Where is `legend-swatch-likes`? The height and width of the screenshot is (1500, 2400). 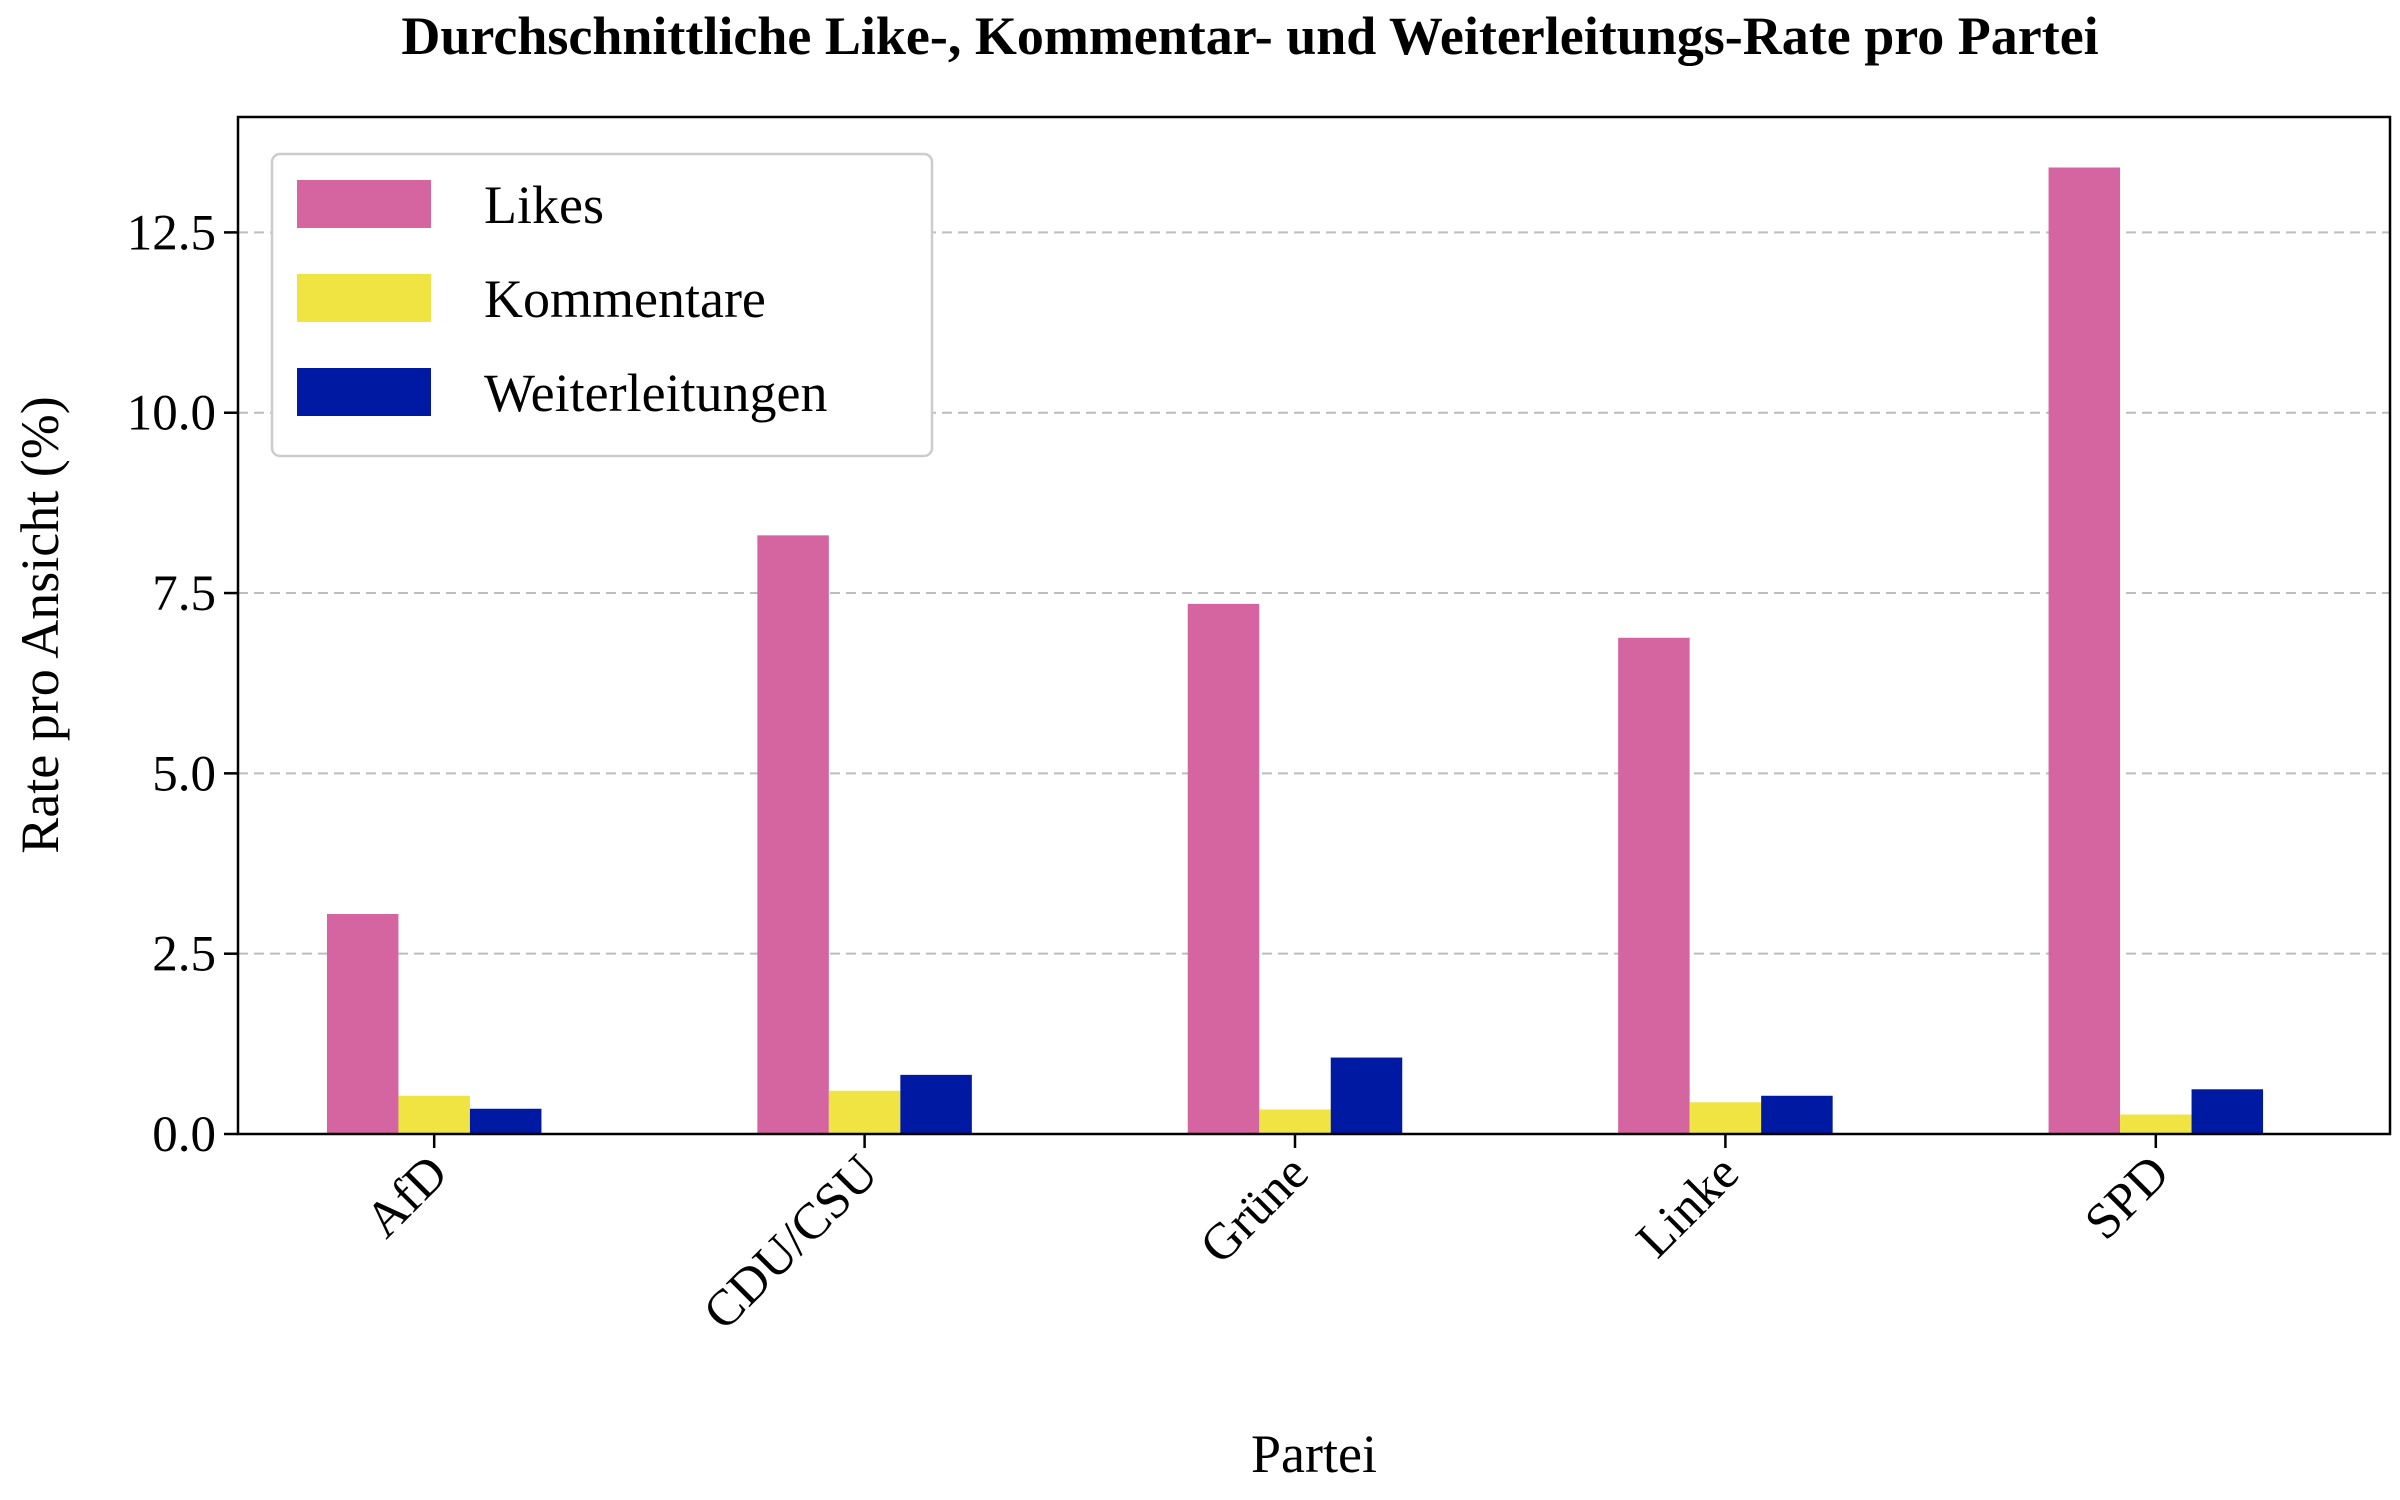
legend-swatch-likes is located at coordinates (364, 204).